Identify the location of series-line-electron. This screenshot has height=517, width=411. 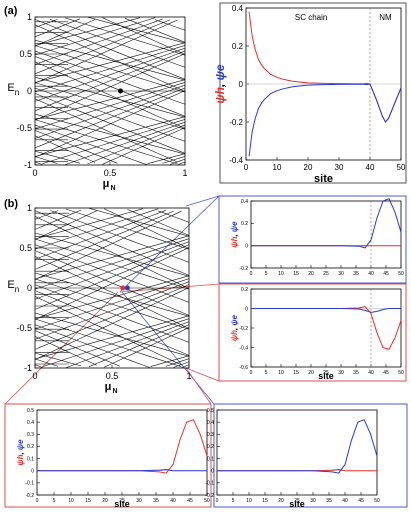
(297, 446).